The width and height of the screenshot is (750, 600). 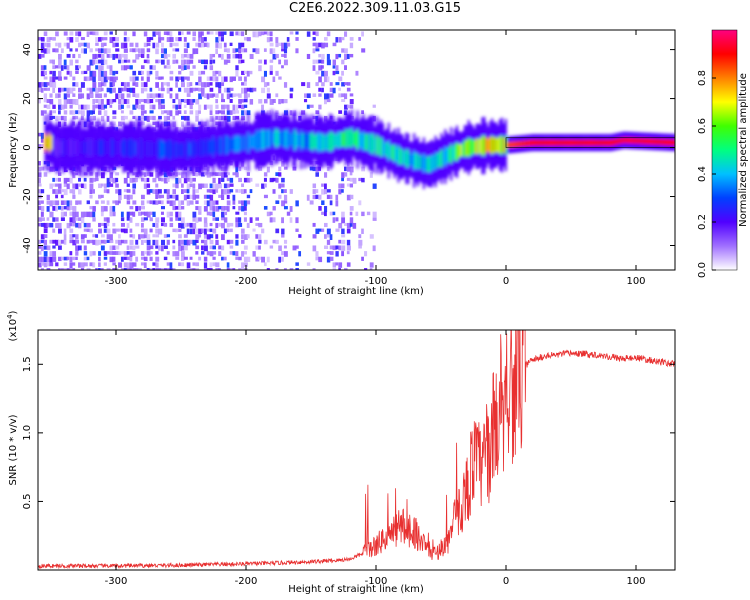 What do you see at coordinates (356, 291) in the screenshot?
I see `spectrogram-x-label: Height of straight line (km)` at bounding box center [356, 291].